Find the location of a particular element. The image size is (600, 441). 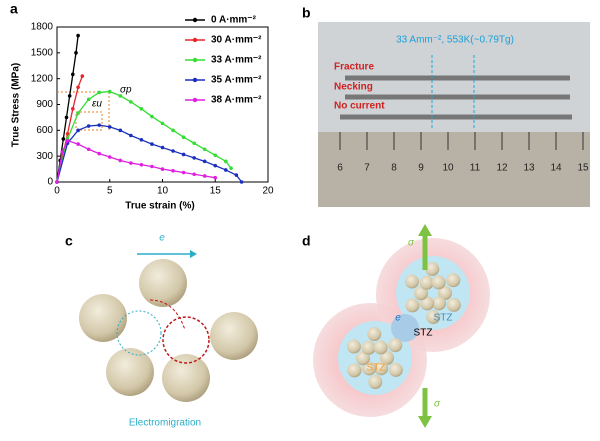

panel-d: d σ σ e STZ STZ STZ is located at coordinates (396, 326).